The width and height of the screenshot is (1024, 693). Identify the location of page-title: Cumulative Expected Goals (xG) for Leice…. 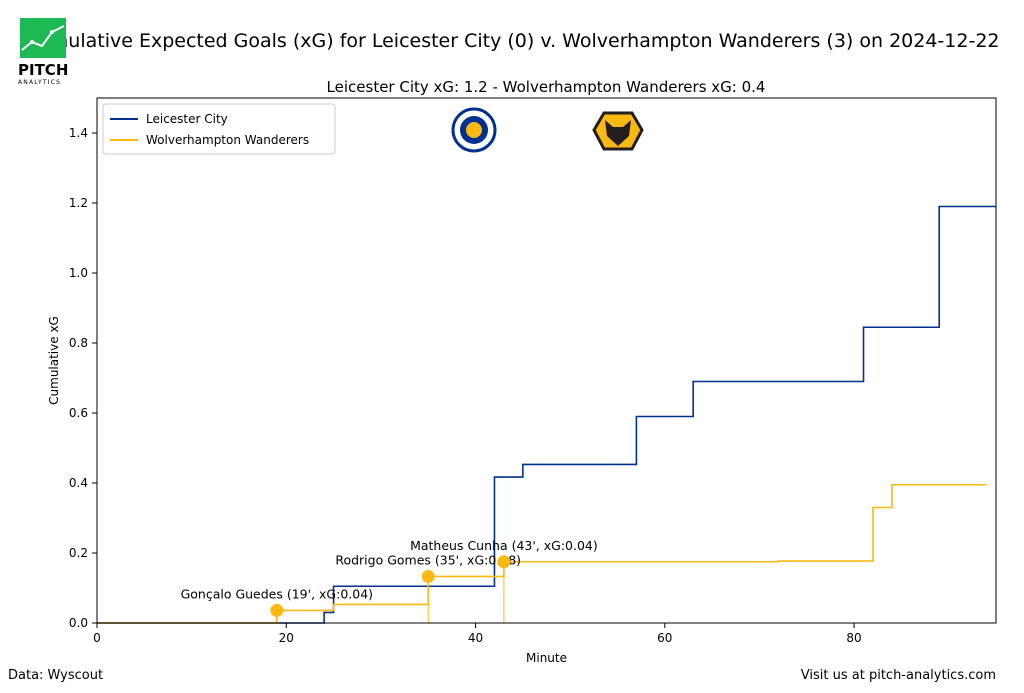
(512, 41).